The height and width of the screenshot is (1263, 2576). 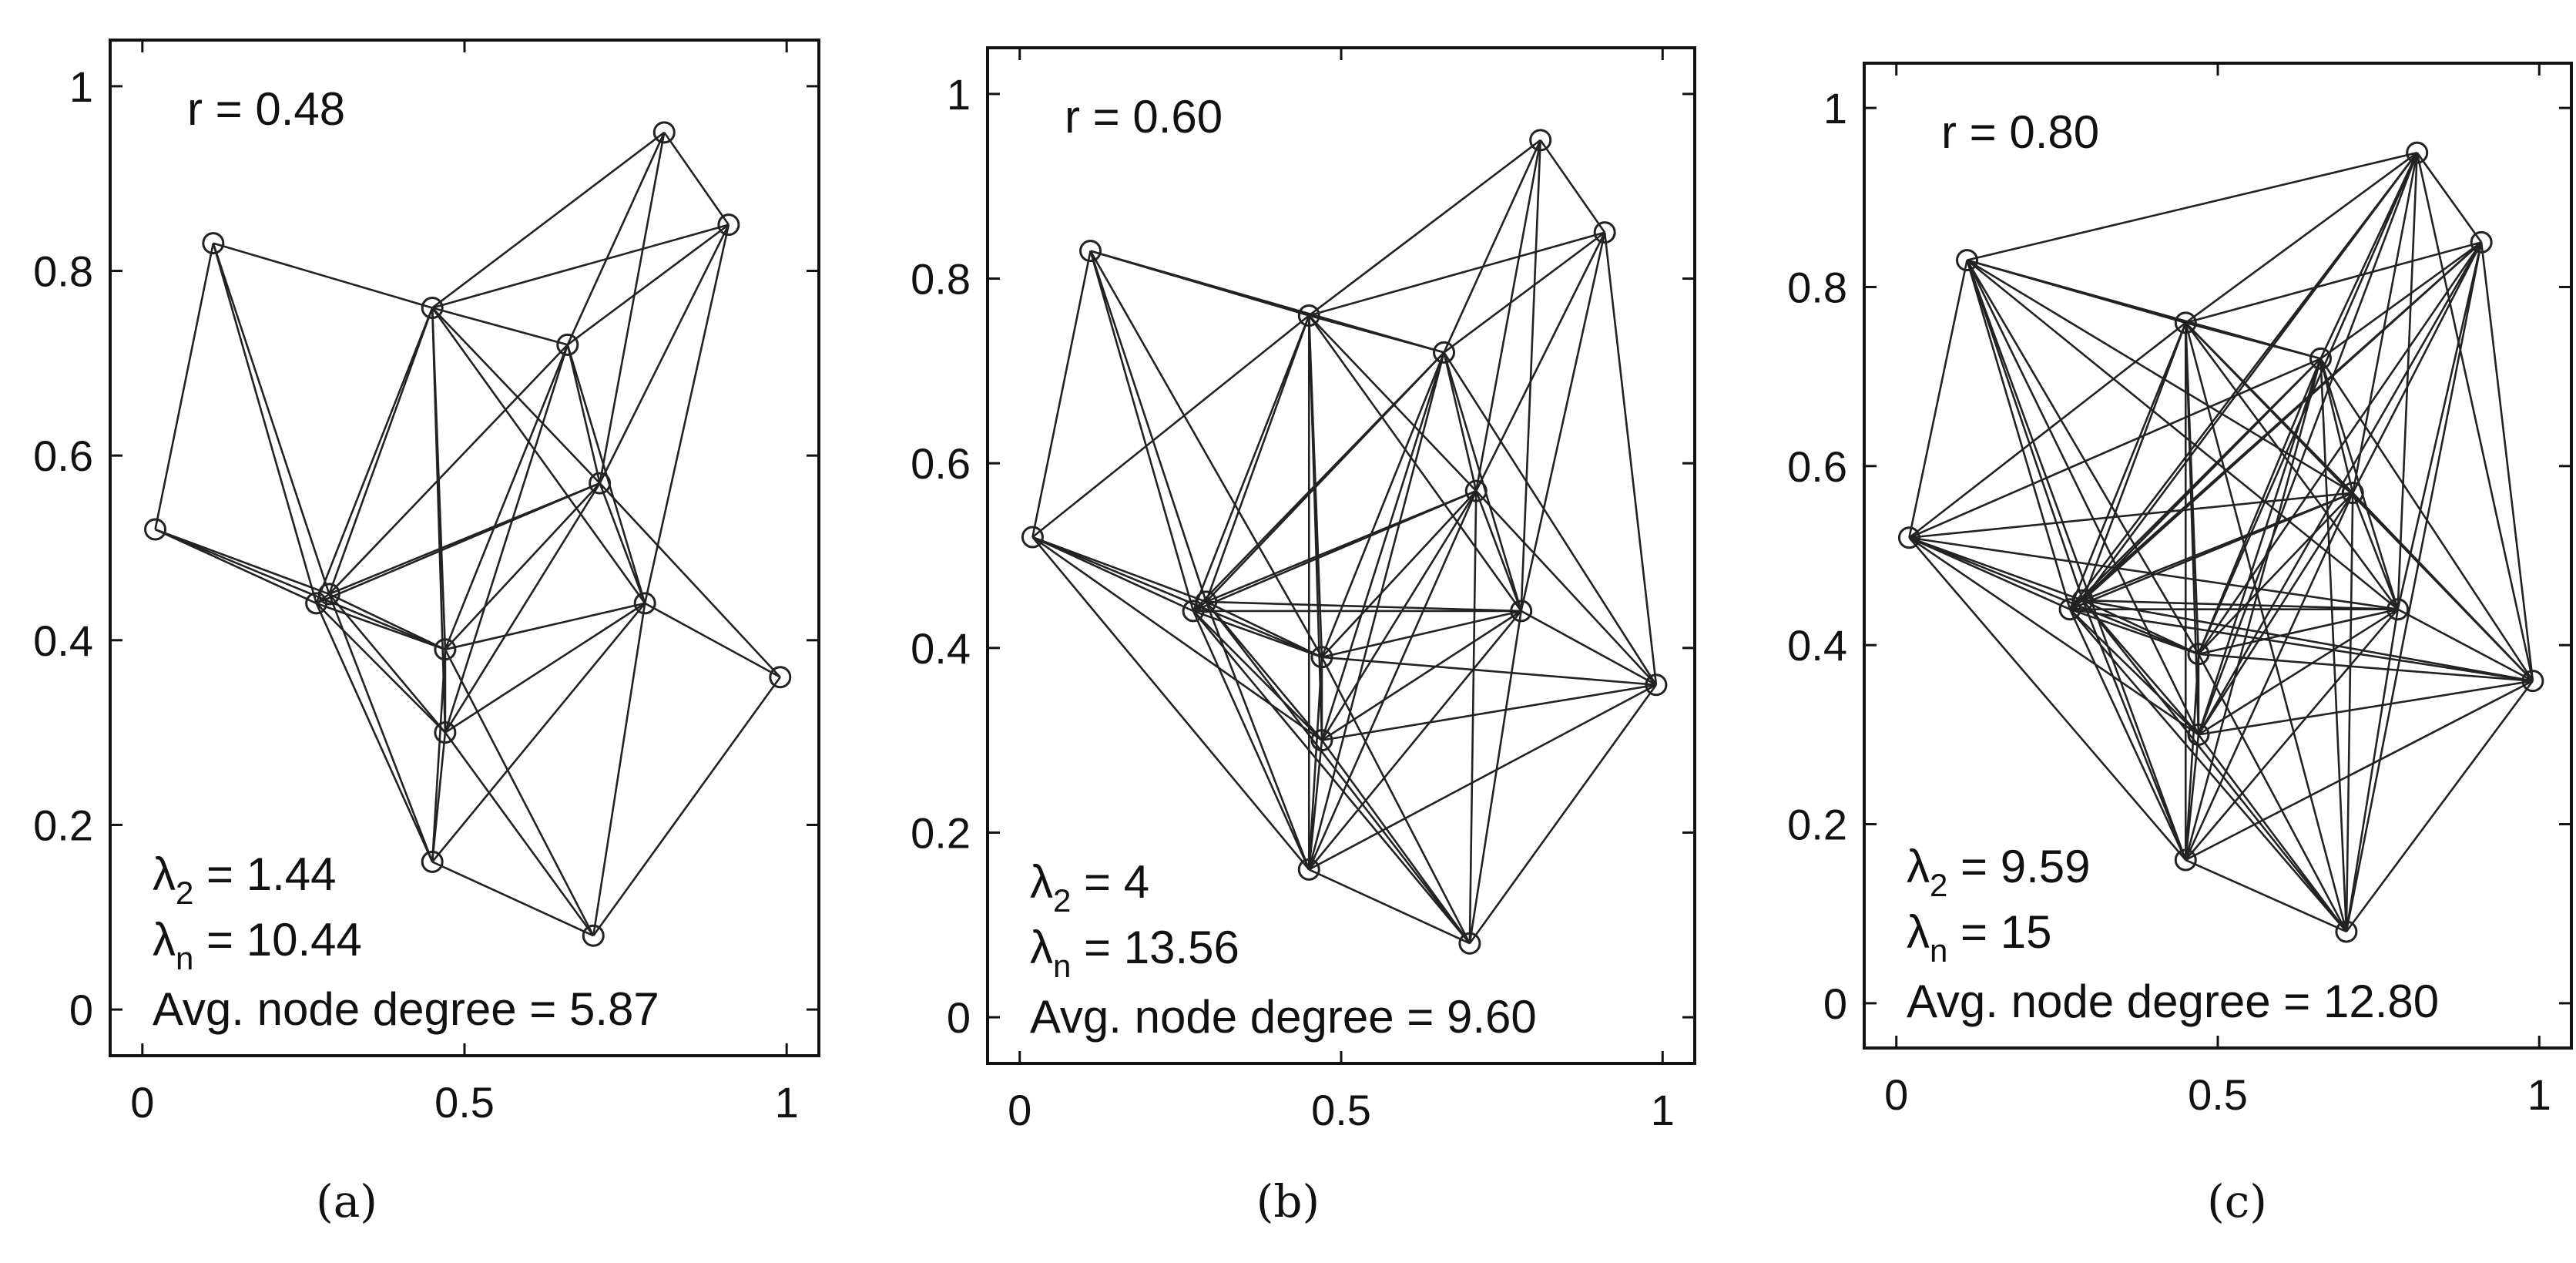 I want to click on y-tick-label: 0, so click(x=81, y=1010).